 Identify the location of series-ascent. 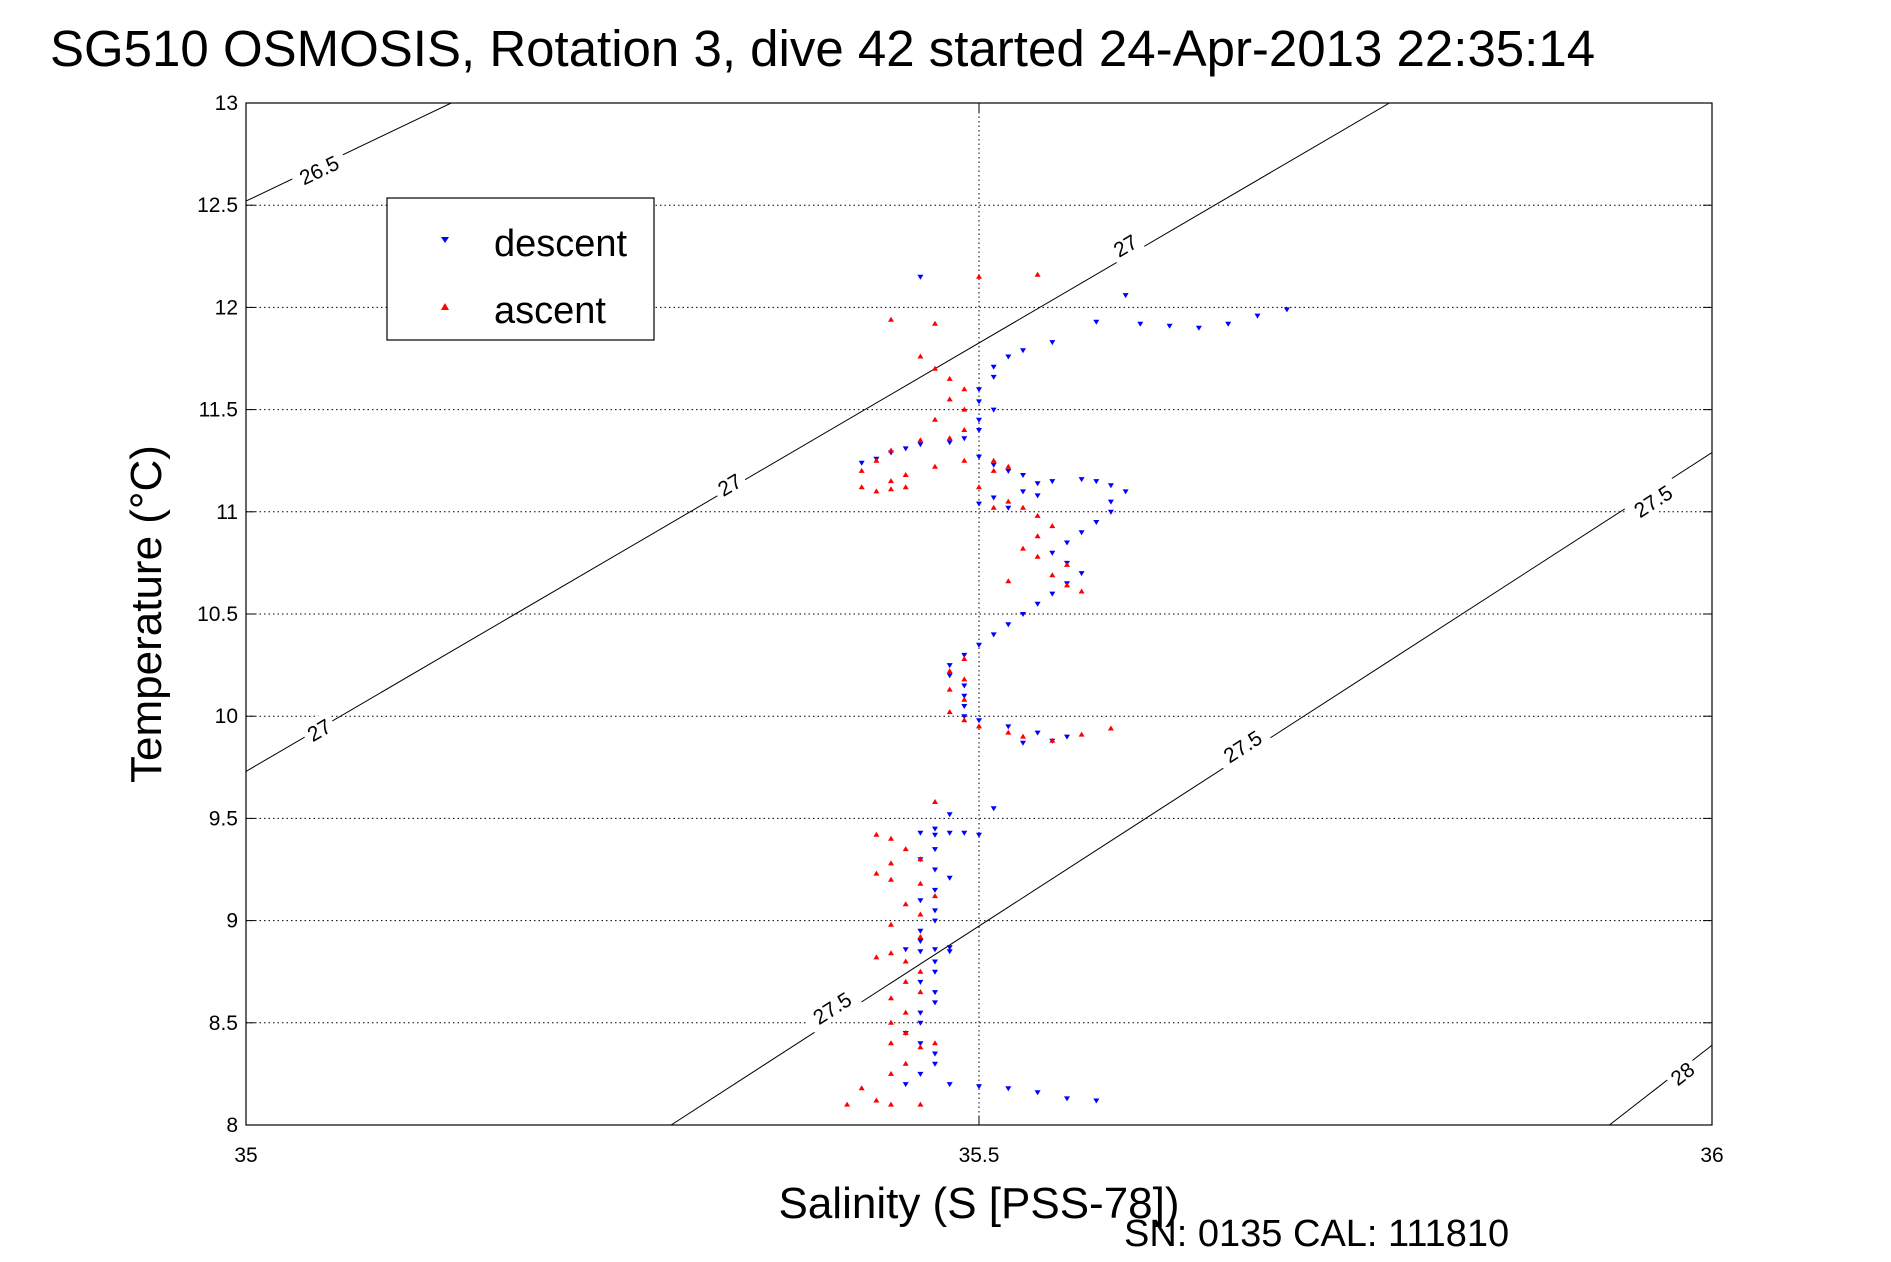
(979, 689).